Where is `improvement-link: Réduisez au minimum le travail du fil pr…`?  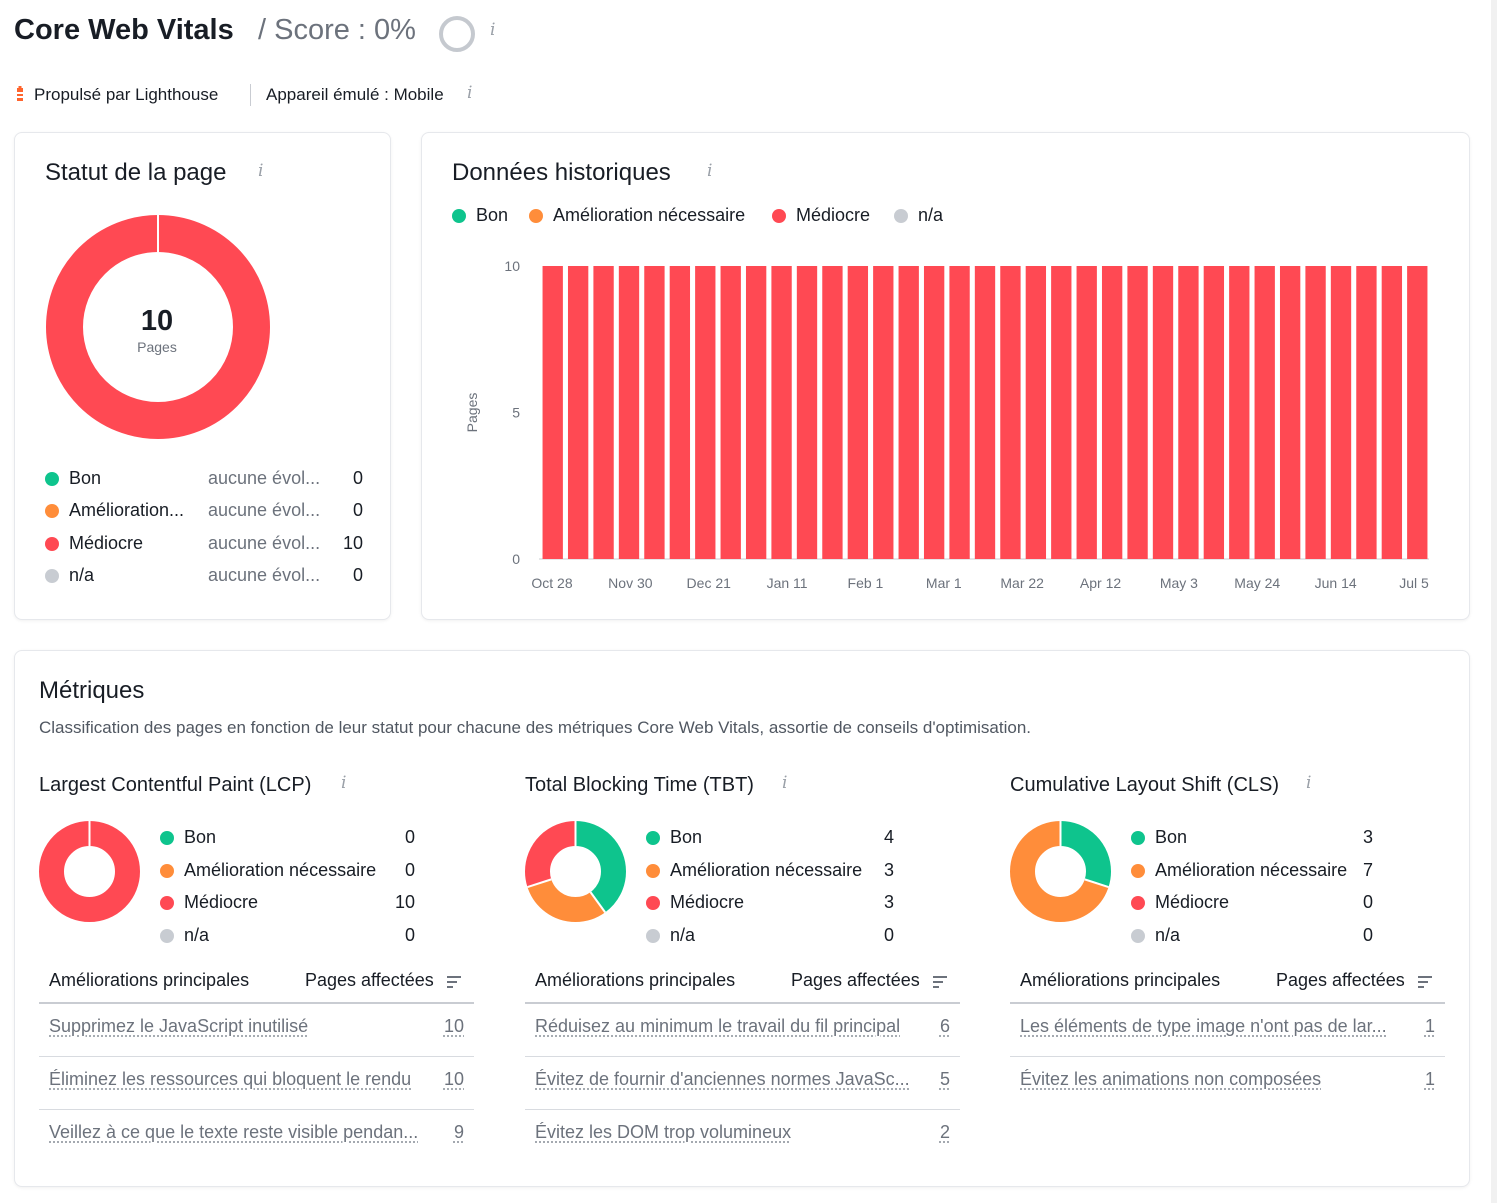 improvement-link: Réduisez au minimum le travail du fil pr… is located at coordinates (718, 1026).